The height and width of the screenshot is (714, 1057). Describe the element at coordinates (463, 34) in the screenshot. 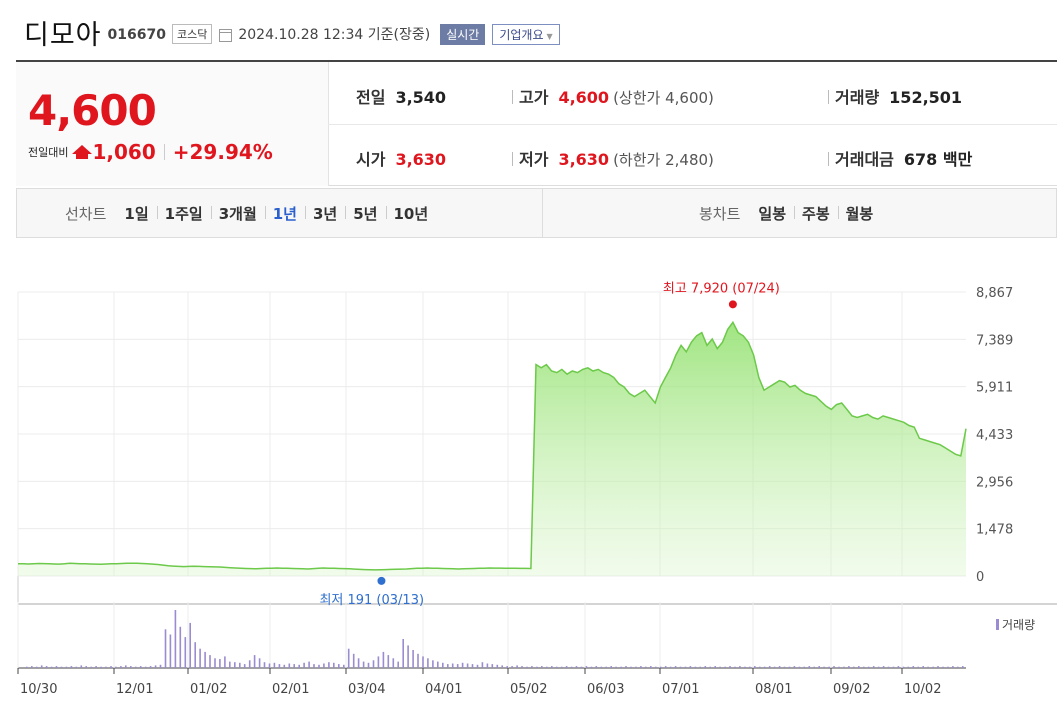

I see `realtime-button: 실시간` at that location.